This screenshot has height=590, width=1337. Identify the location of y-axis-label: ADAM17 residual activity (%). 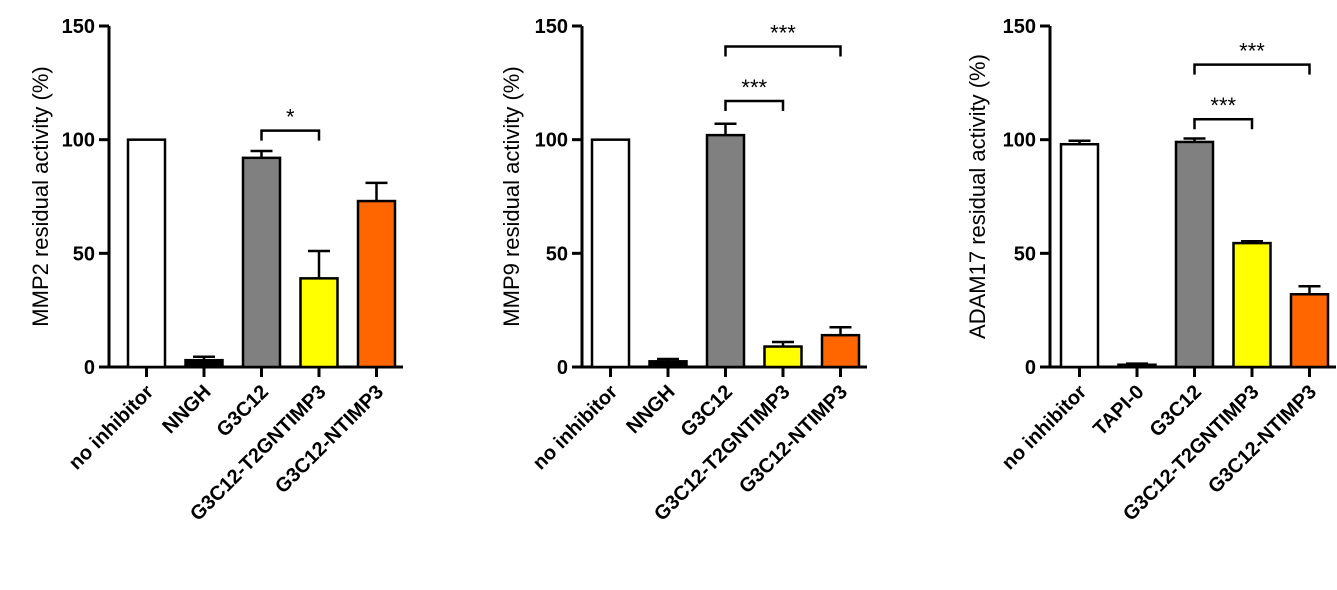
(977, 196).